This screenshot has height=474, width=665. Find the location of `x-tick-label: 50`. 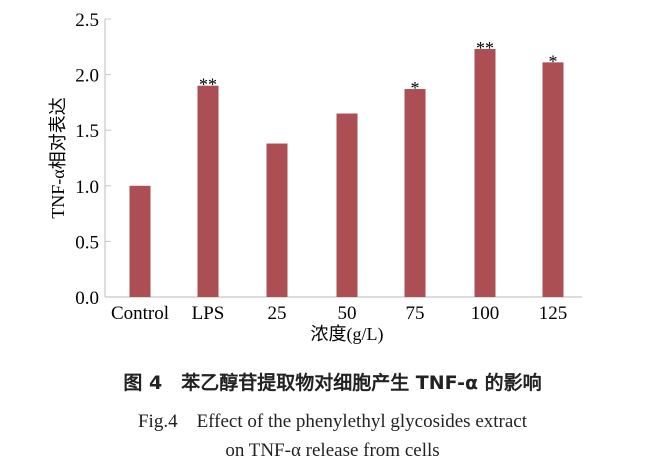

x-tick-label: 50 is located at coordinates (347, 313).